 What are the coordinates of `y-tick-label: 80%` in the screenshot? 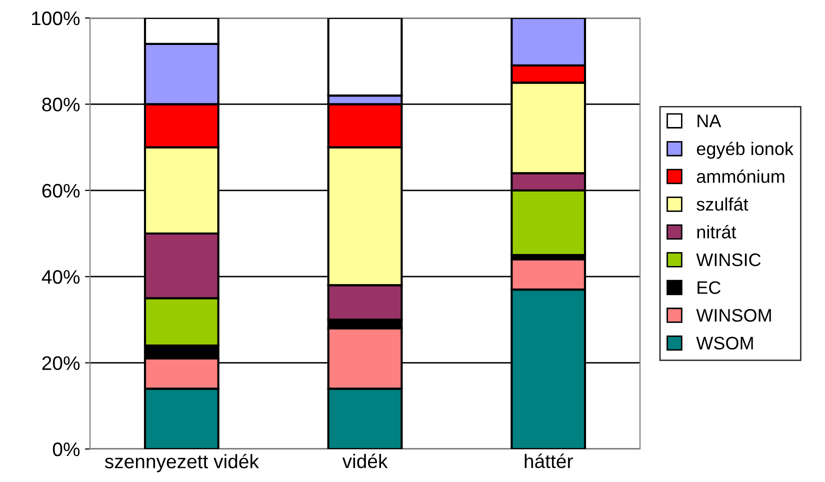 It's located at (61, 105).